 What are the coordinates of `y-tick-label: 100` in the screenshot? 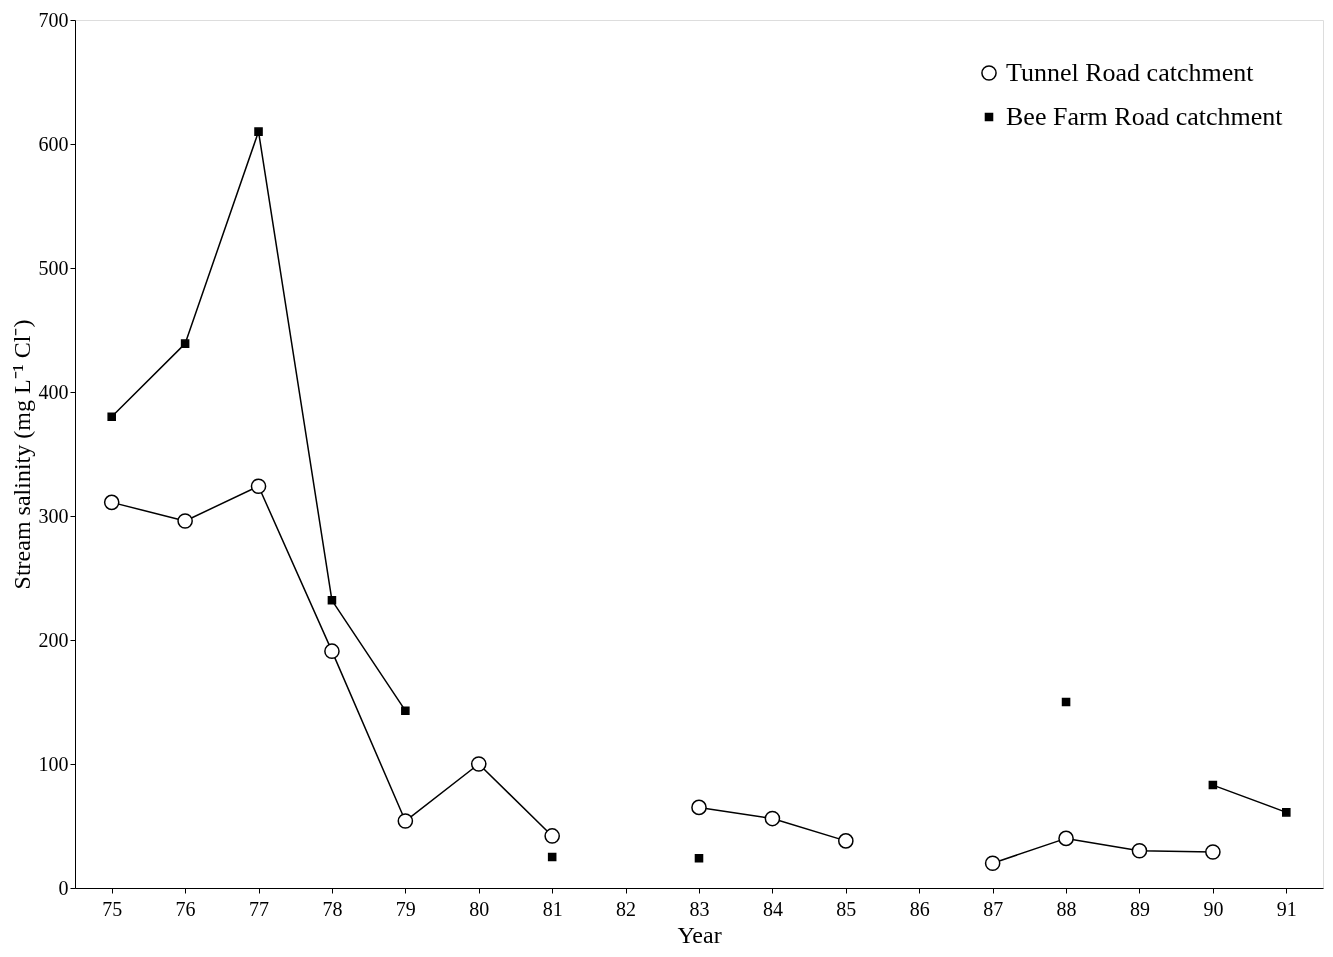 It's located at (53, 763).